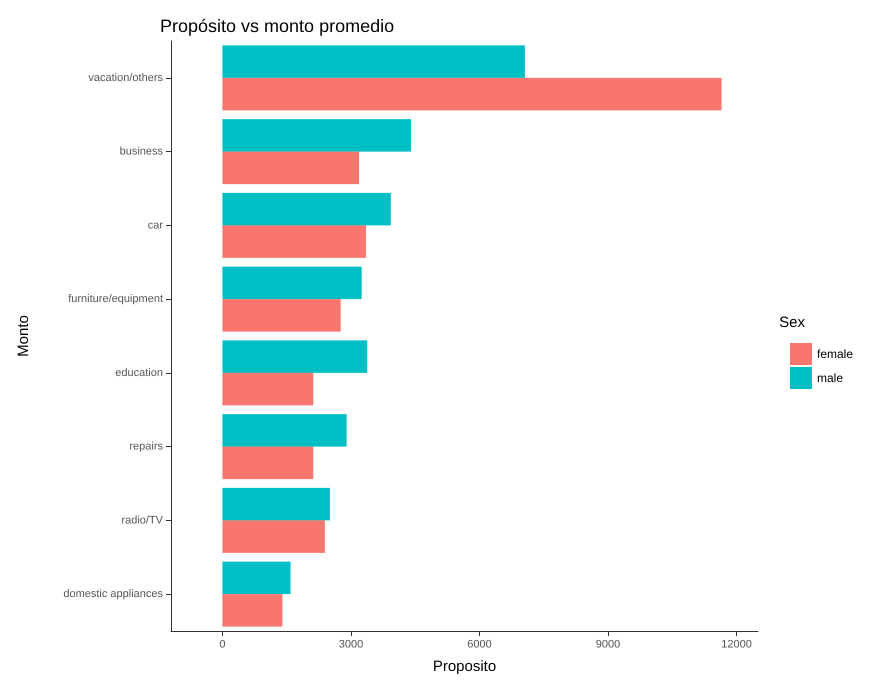 The image size is (876, 687). Describe the element at coordinates (113, 594) in the screenshot. I see `y-tick-label: domestic appliances` at that location.